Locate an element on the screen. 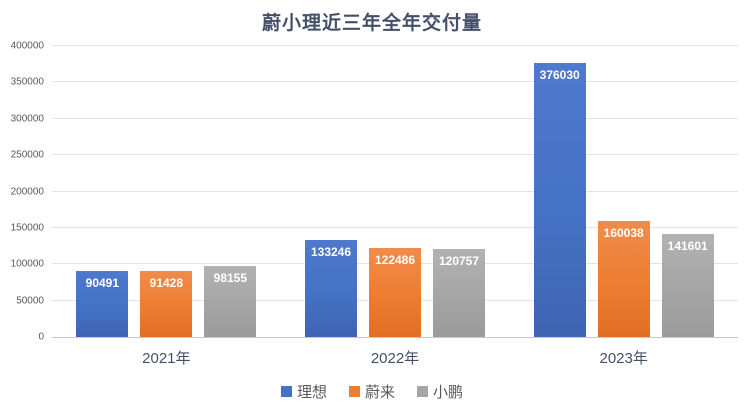 This screenshot has height=412, width=744. y-axis-tick-label: 300000 is located at coordinates (27, 119).